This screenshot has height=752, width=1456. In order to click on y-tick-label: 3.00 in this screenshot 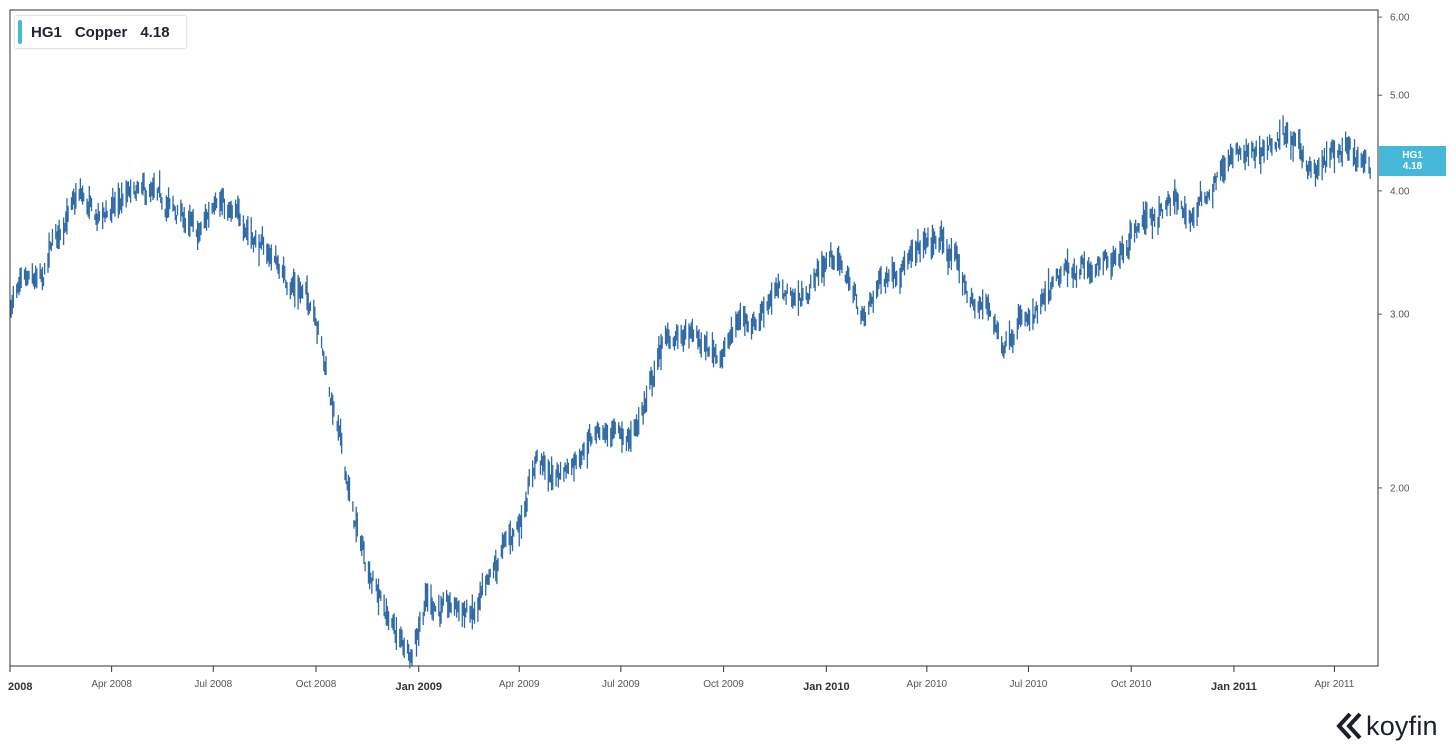, I will do `click(1400, 315)`.